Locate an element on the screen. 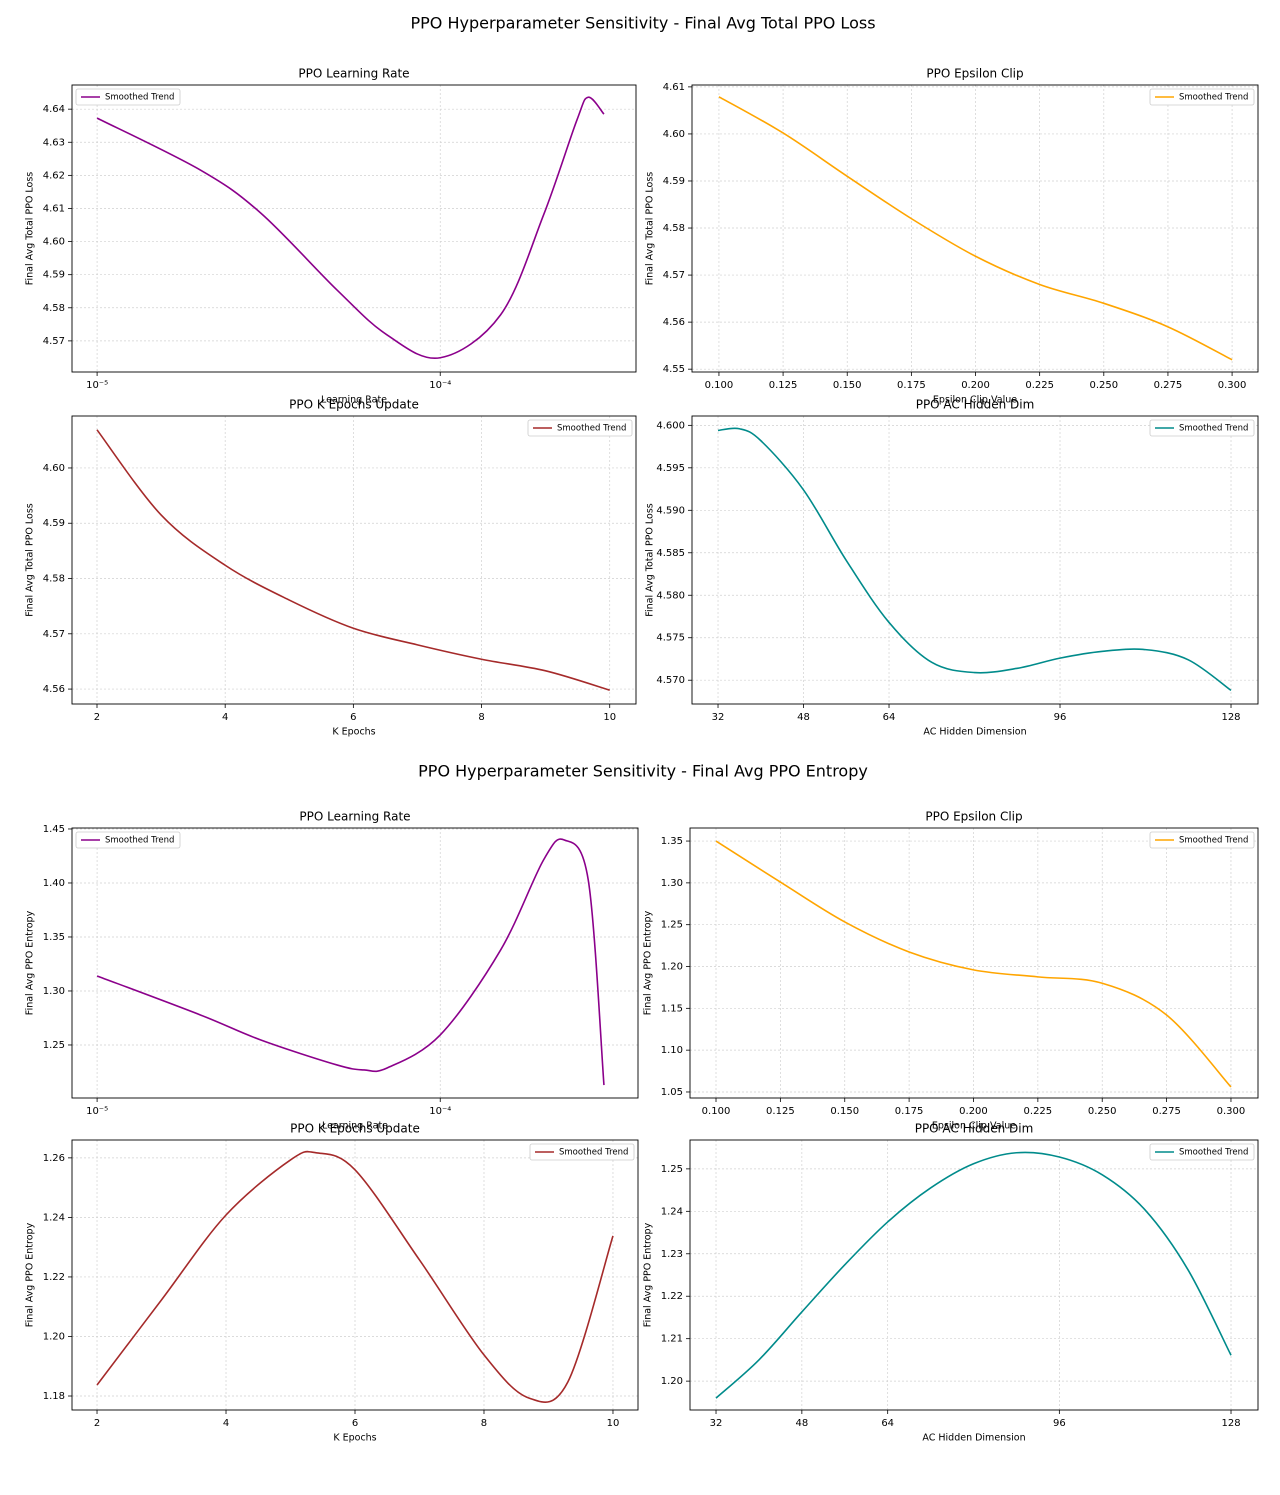  y-tick-label: 4.63 is located at coordinates (54, 142).